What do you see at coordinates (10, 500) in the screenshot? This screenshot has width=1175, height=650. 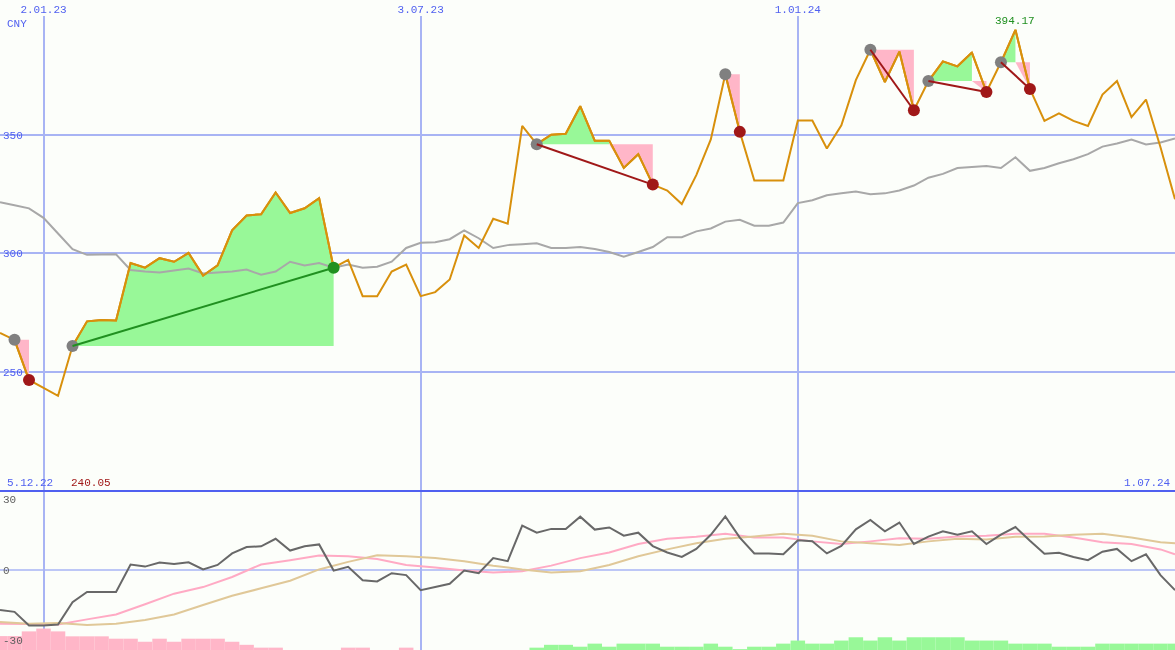 I see `y-tick-label: 30` at bounding box center [10, 500].